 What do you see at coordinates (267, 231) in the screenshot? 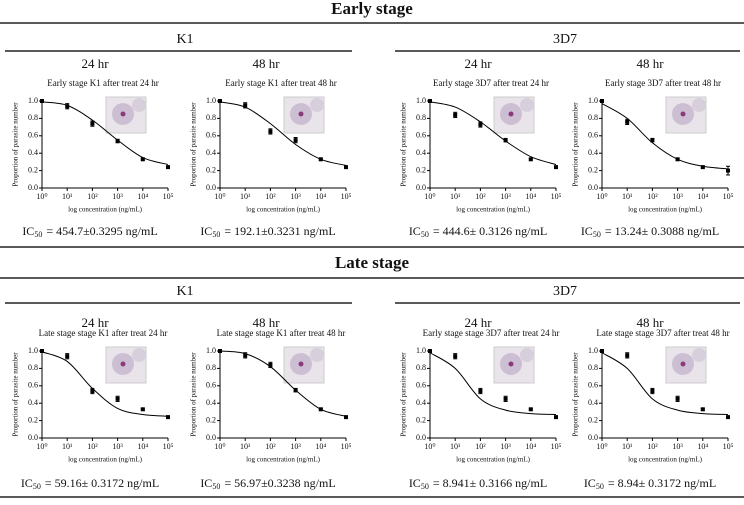
I see `ic50-label: IC50 = 192.1±0.3231 ng/mL` at bounding box center [267, 231].